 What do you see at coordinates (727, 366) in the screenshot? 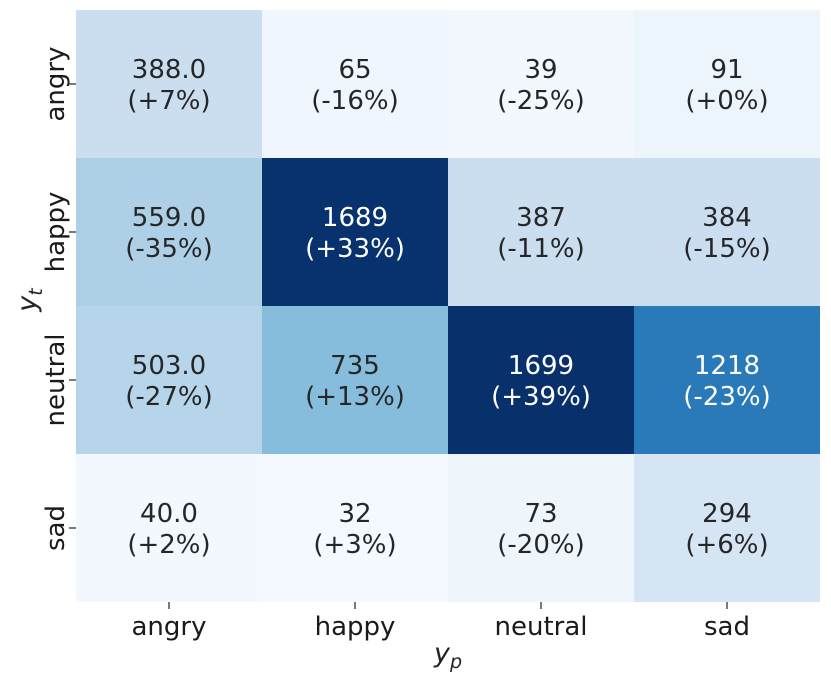
I see `cell-value-label: 1218` at bounding box center [727, 366].